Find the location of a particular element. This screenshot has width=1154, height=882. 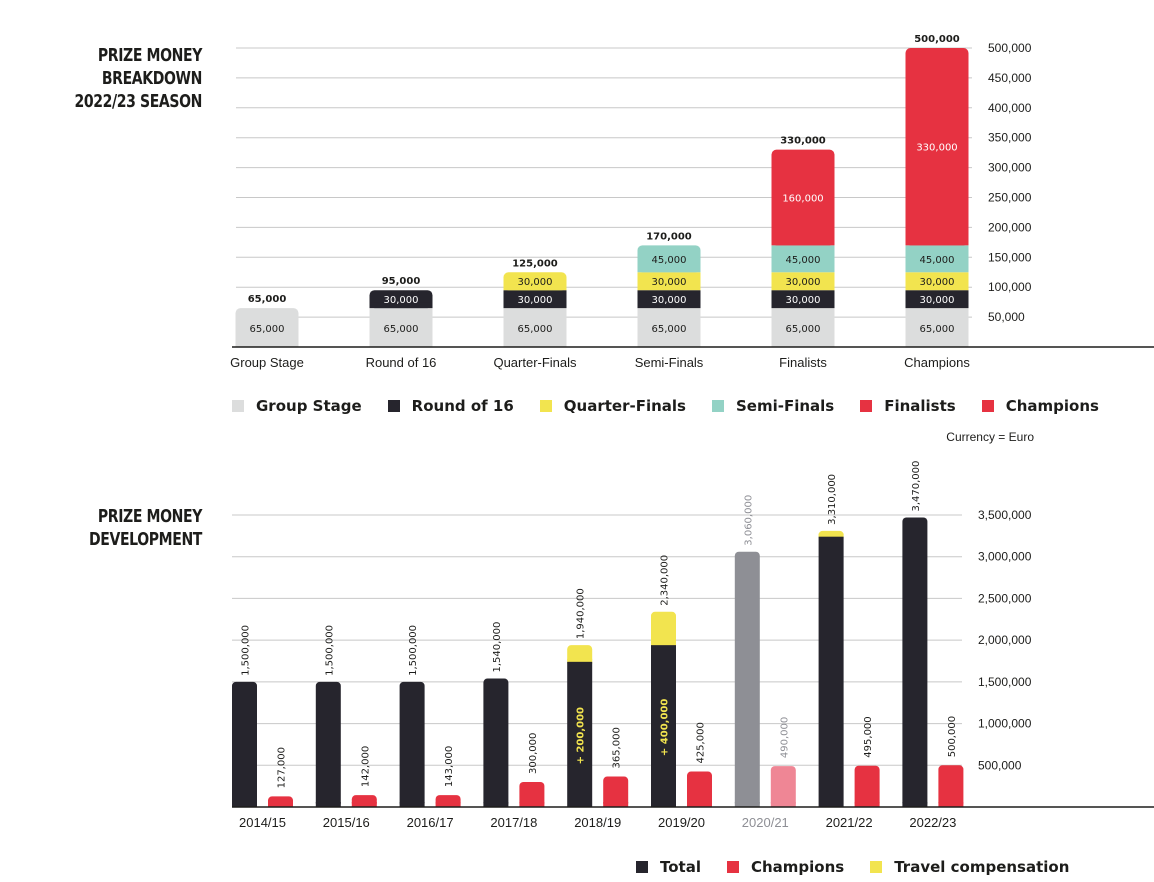

x-tick-label: 2019/20 is located at coordinates (681, 822).